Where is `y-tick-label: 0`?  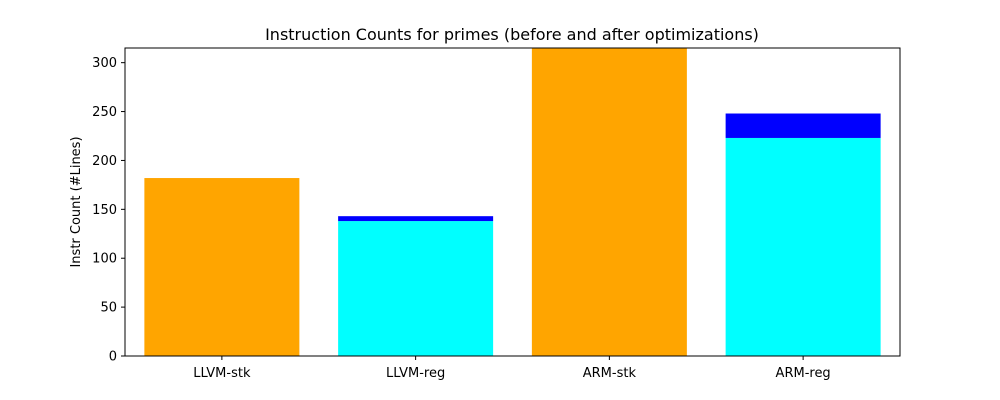
y-tick-label: 0 is located at coordinates (113, 357).